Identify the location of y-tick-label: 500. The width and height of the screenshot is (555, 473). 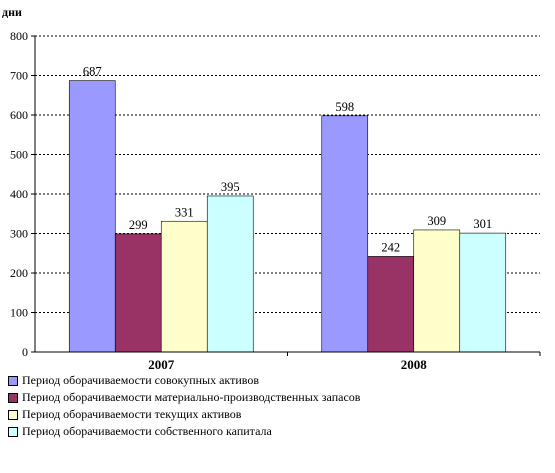
(19, 155).